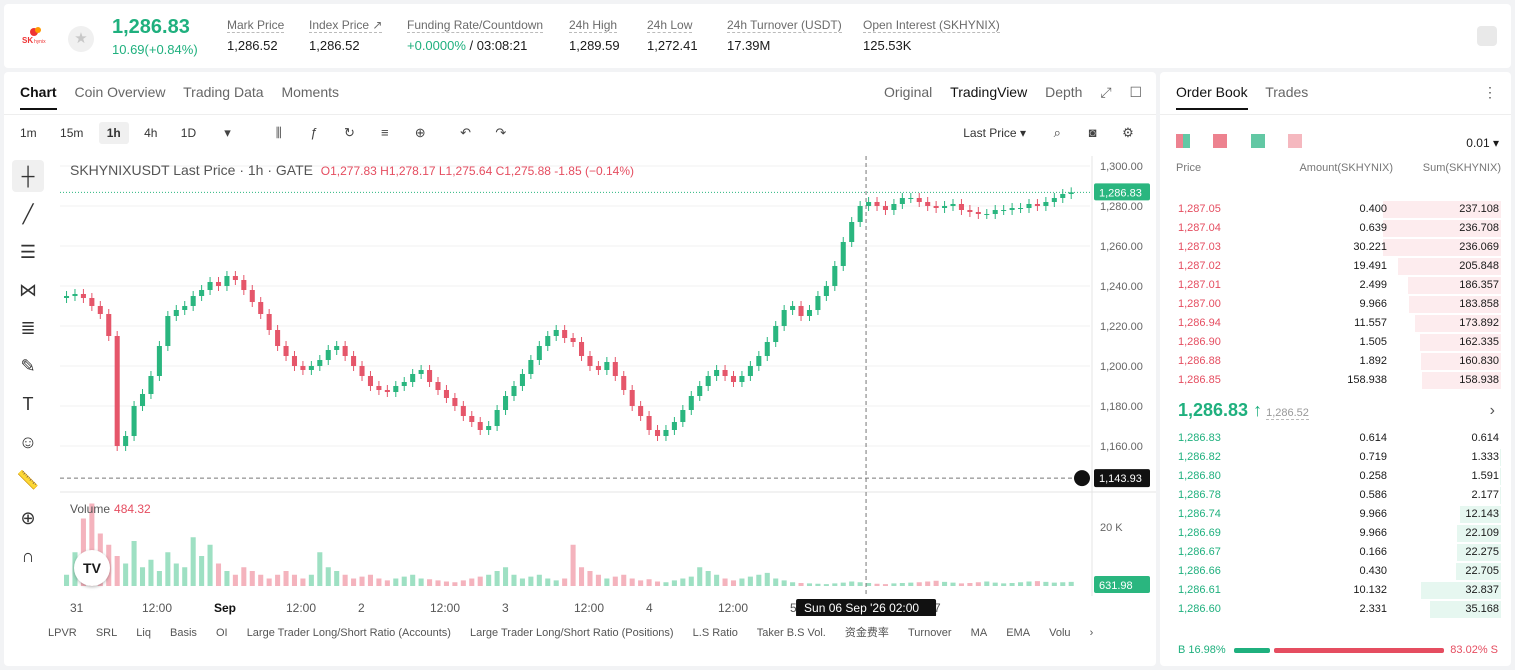  Describe the element at coordinates (1295, 141) in the screenshot. I see `mode-alt-icon` at that location.